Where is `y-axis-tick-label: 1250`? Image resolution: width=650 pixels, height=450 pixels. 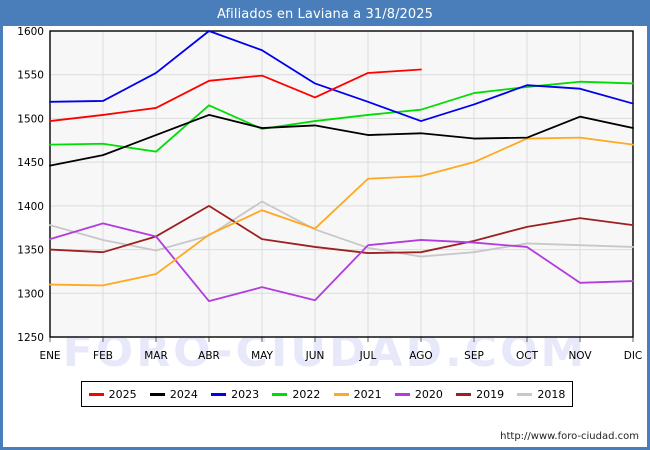 y-axis-tick-label: 1250 is located at coordinates (30, 338).